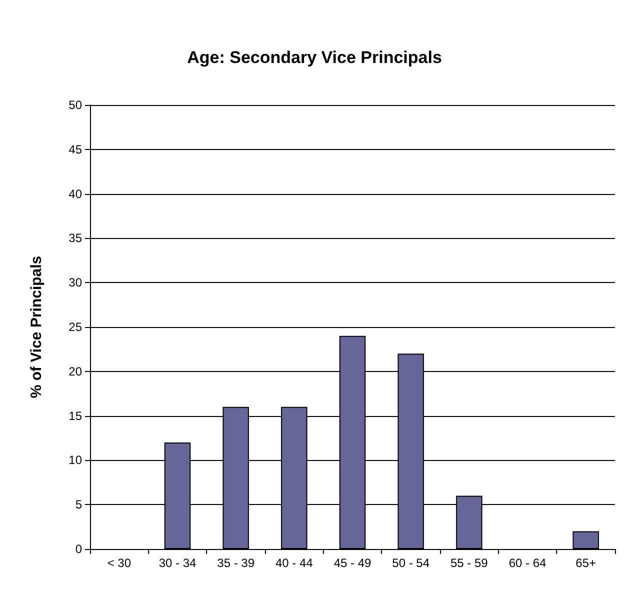  What do you see at coordinates (527, 563) in the screenshot?
I see `x-tick-label: 60 - 64` at bounding box center [527, 563].